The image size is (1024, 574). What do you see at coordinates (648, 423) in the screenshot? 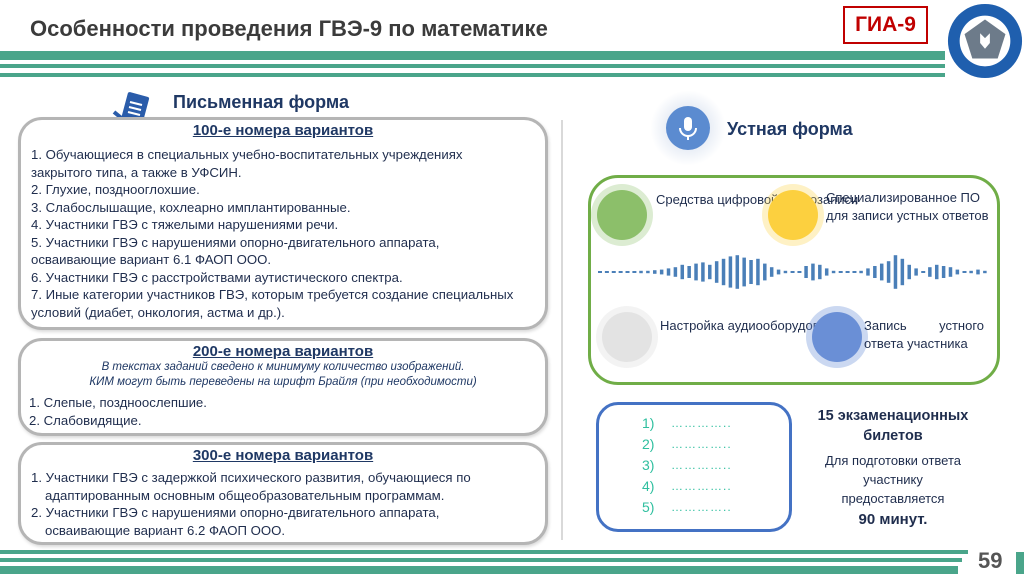
I see `ticket-number: 1)` at bounding box center [648, 423].